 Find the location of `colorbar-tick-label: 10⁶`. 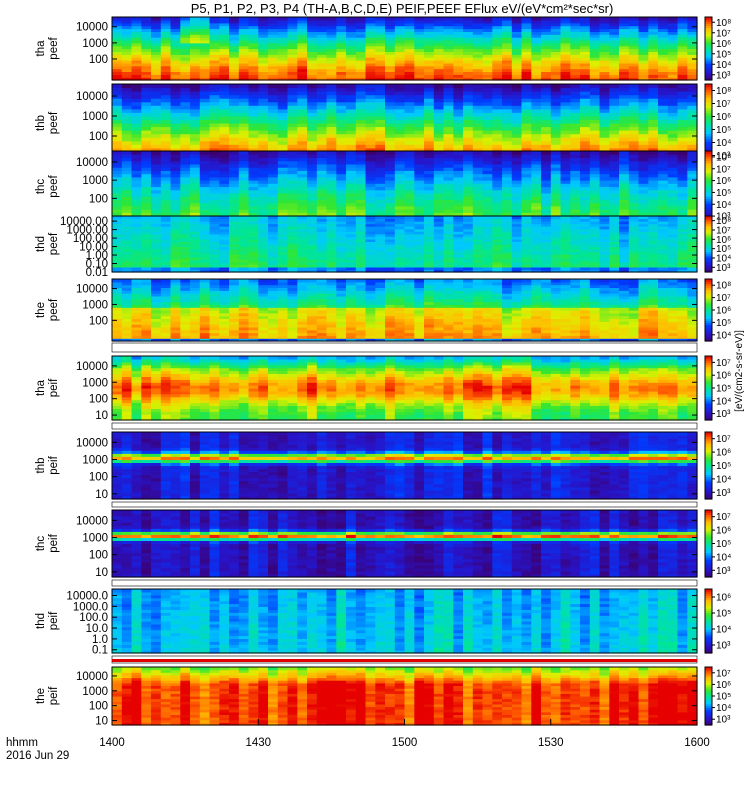

colorbar-tick-label: 10⁶ is located at coordinates (723, 117).